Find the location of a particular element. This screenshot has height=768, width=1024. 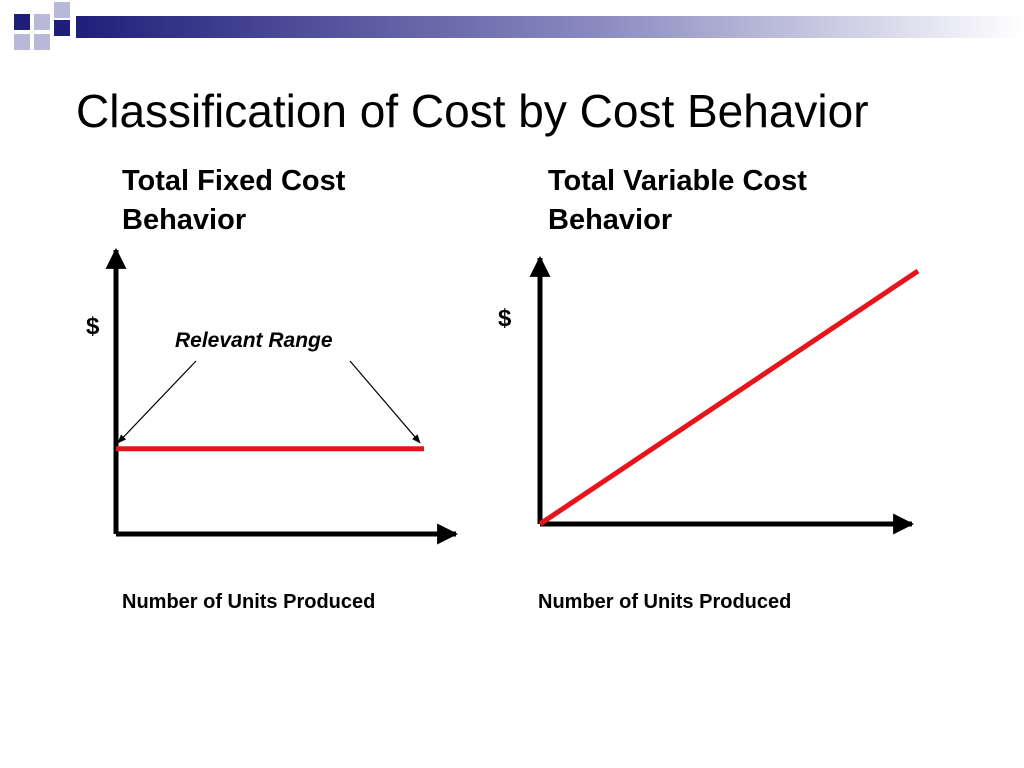

relevant-range-arrow-right is located at coordinates (385, 402).